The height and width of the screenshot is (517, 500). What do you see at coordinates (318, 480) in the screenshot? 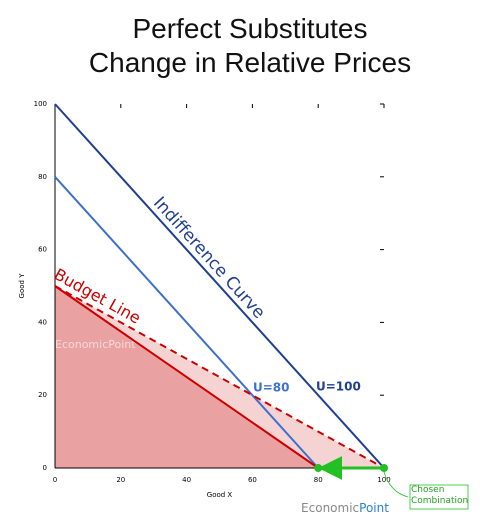
I see `x-tick-label: 80` at bounding box center [318, 480].